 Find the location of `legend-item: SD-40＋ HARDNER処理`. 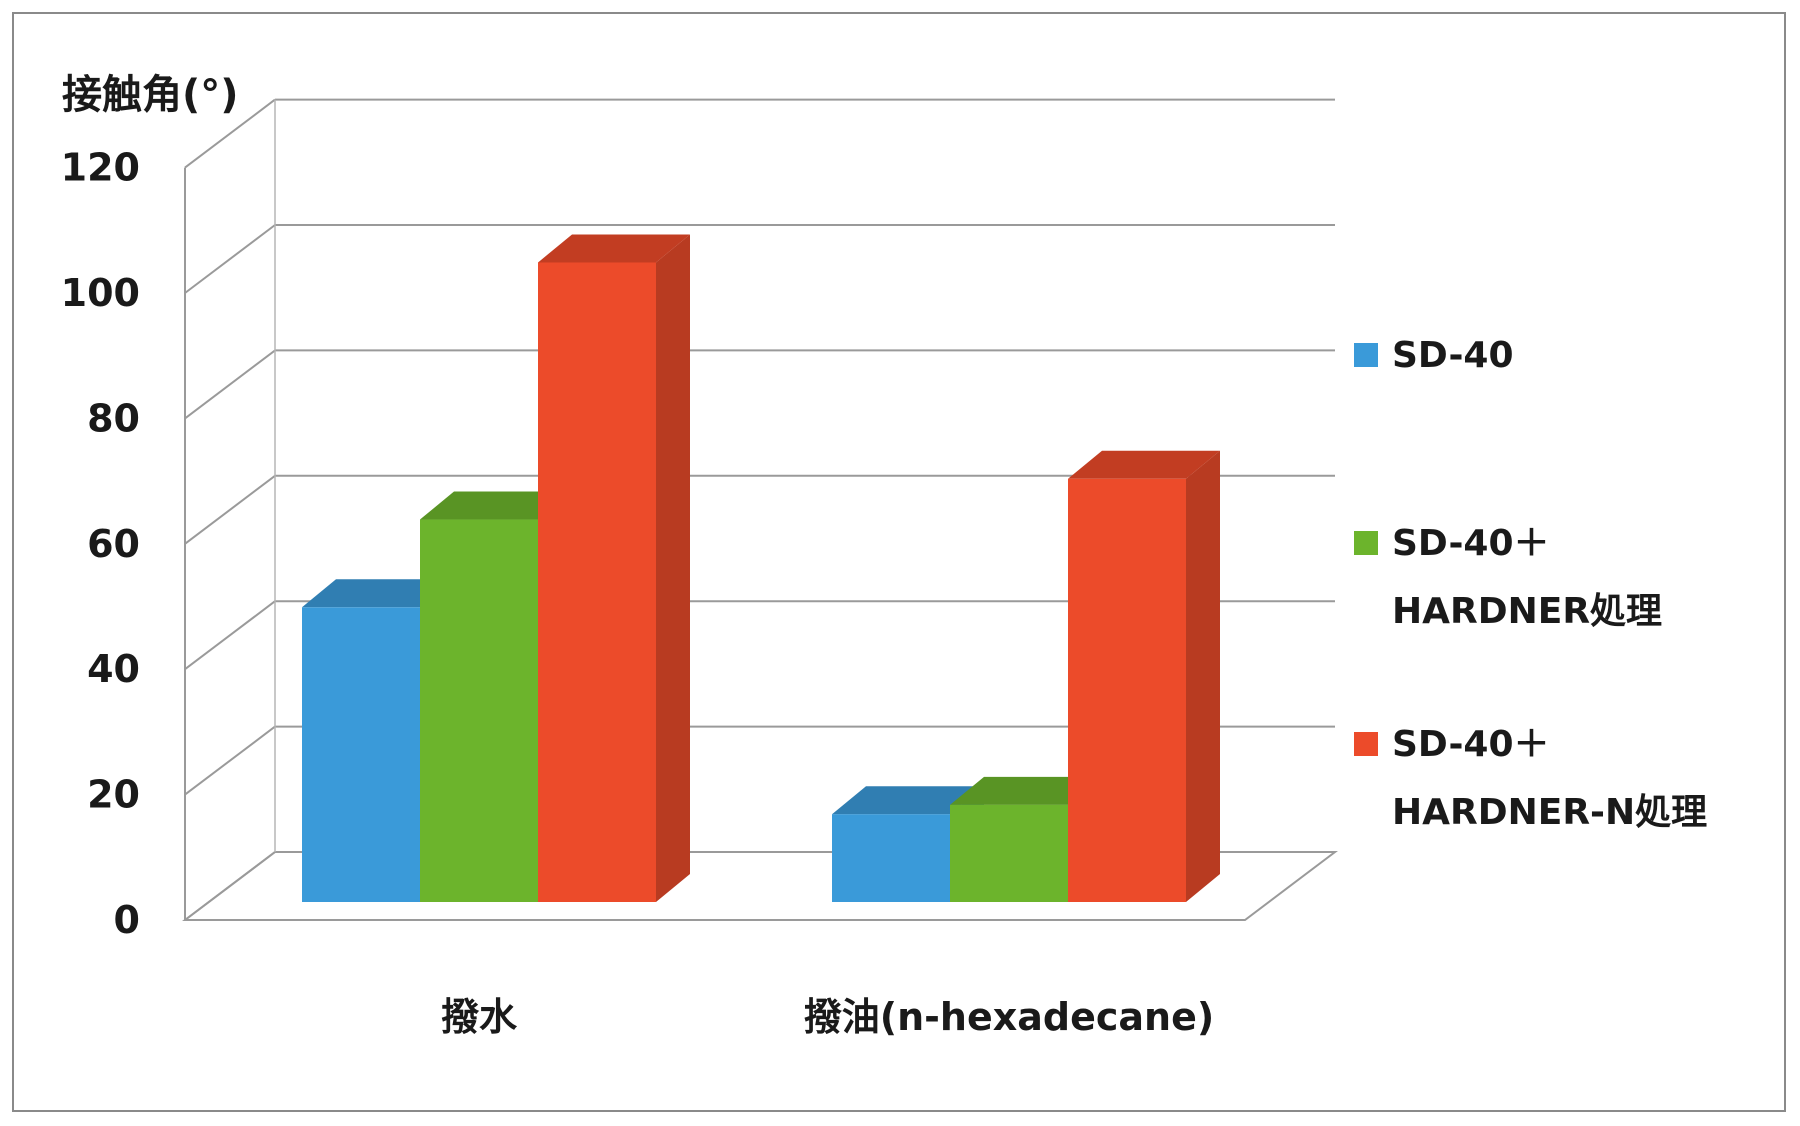

legend-item: SD-40＋ HARDNER処理 is located at coordinates (1508, 577).